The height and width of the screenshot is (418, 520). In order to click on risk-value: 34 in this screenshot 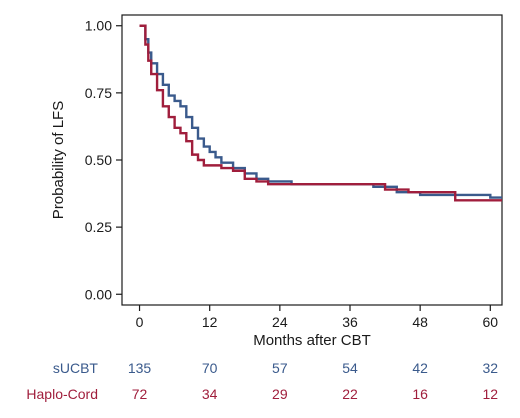, I will do `click(210, 394)`.